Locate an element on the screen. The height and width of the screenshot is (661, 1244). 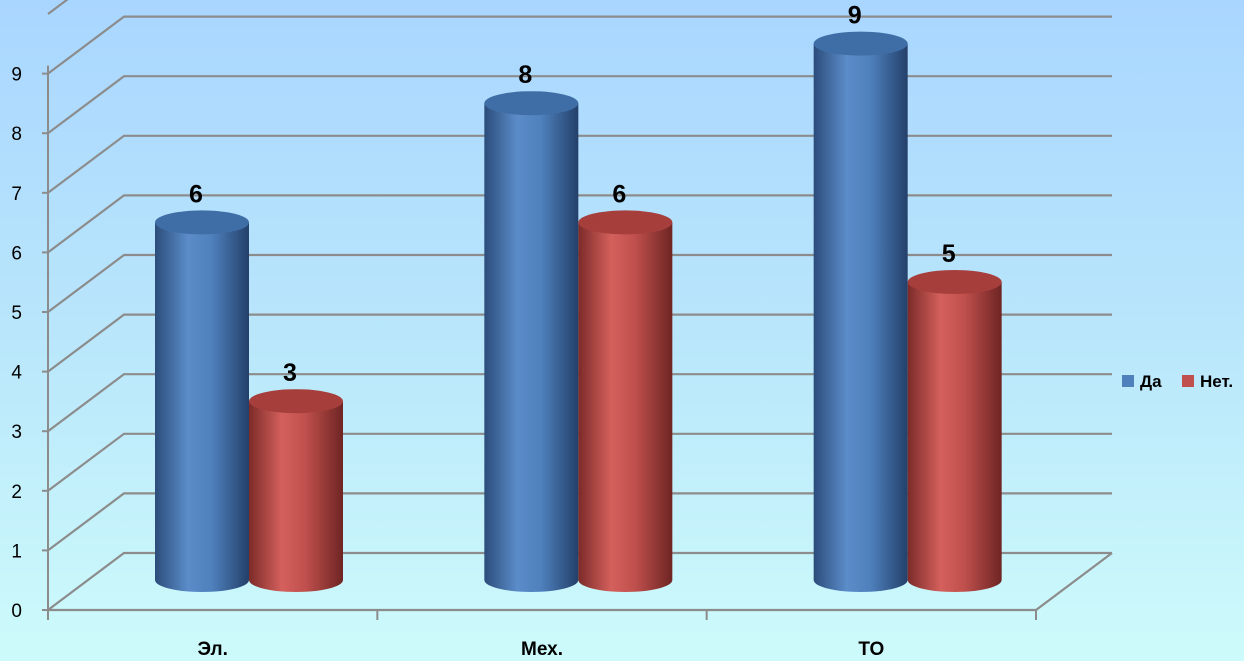
y-tick-label: 5 is located at coordinates (16, 313).